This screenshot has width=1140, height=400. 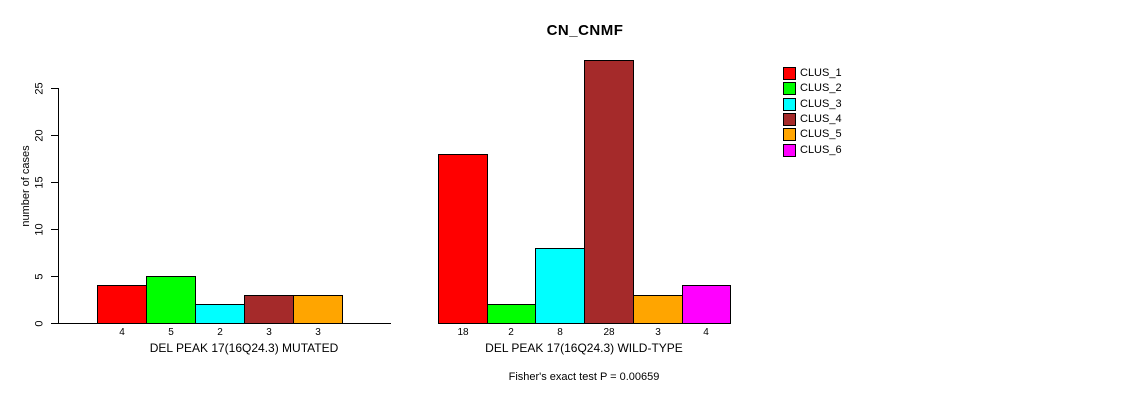 What do you see at coordinates (39, 276) in the screenshot?
I see `y-tick-label-5: 5` at bounding box center [39, 276].